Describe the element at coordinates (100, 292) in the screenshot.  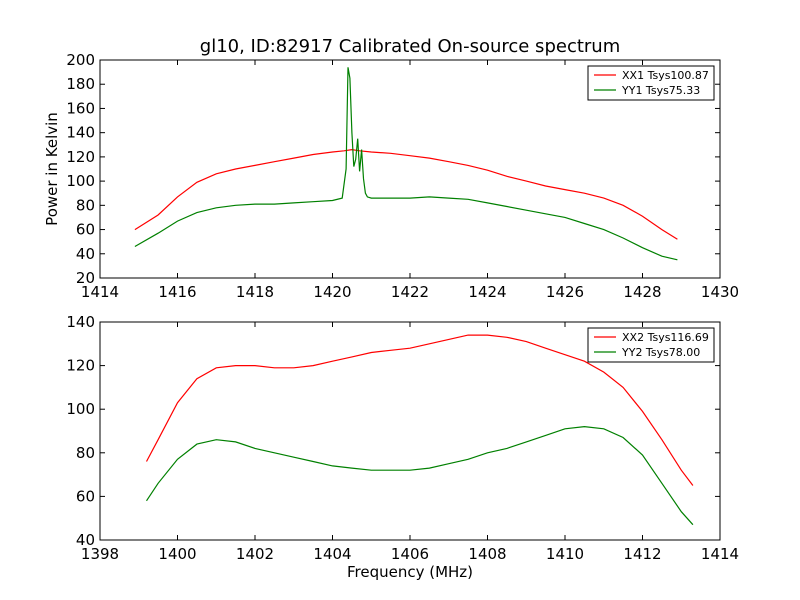
I see `chart0-x-tick-label-0: 1414` at that location.